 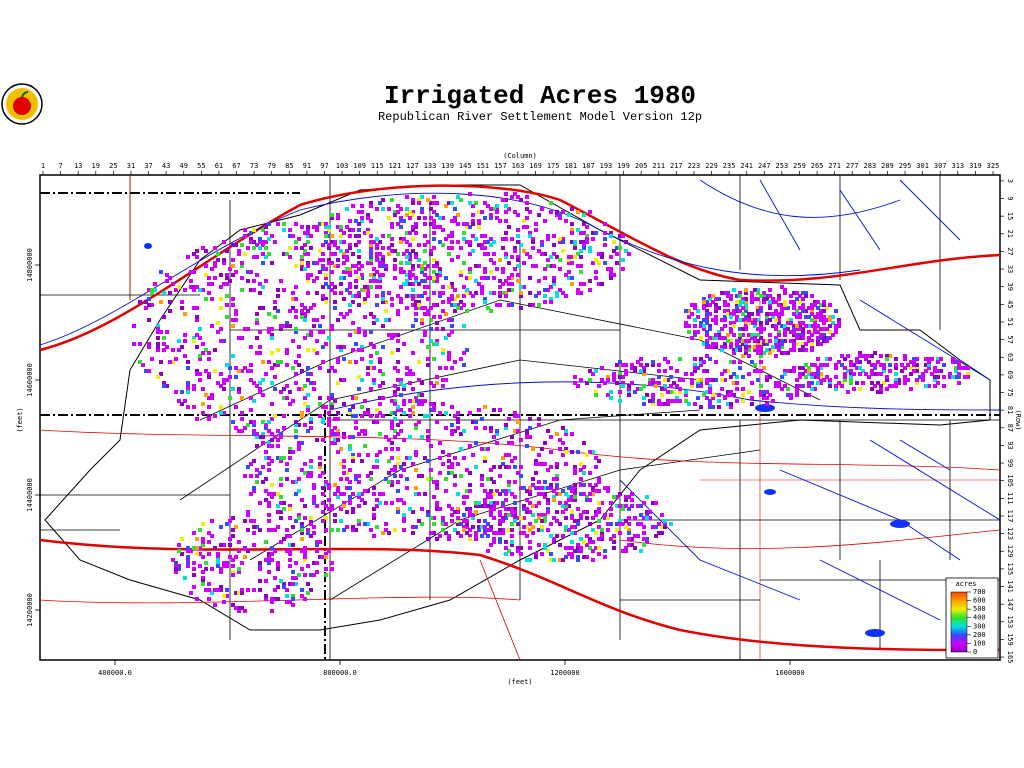 I want to click on row-tick-label: 9, so click(x=1010, y=198).